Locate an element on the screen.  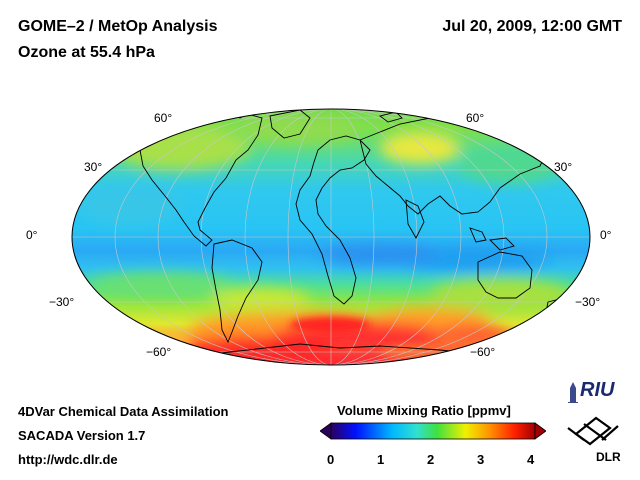
colorbar-tick-1: 1 is located at coordinates (381, 459).